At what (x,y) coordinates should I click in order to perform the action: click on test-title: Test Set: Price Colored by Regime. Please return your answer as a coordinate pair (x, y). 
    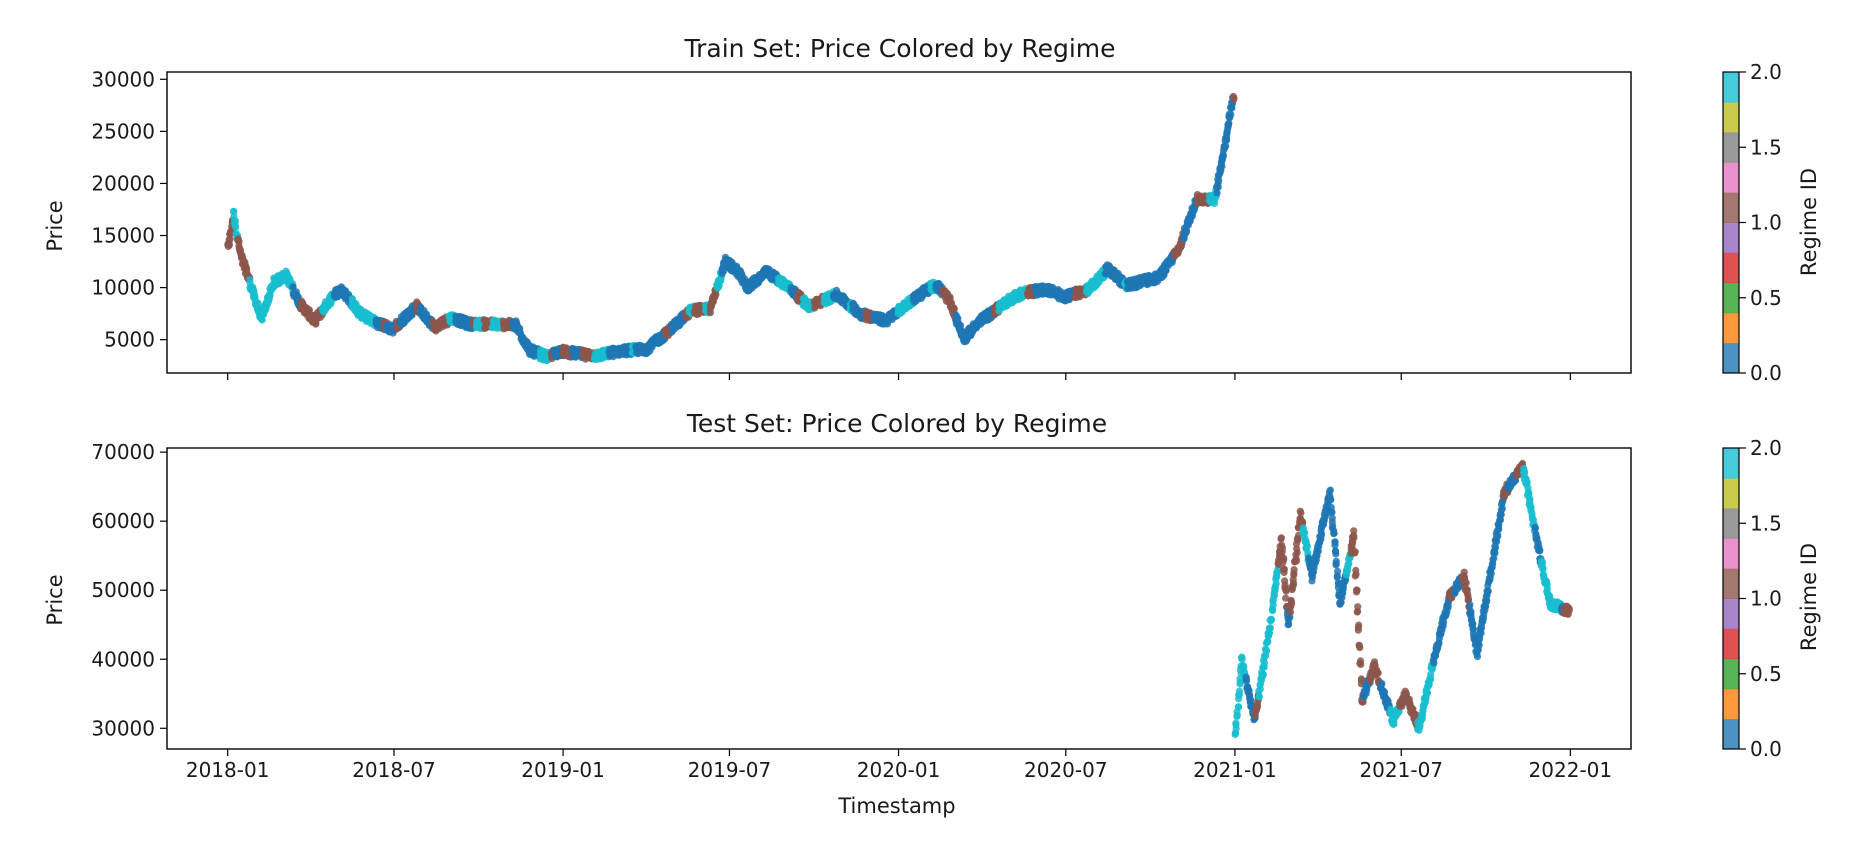
    Looking at the image, I should click on (896, 423).